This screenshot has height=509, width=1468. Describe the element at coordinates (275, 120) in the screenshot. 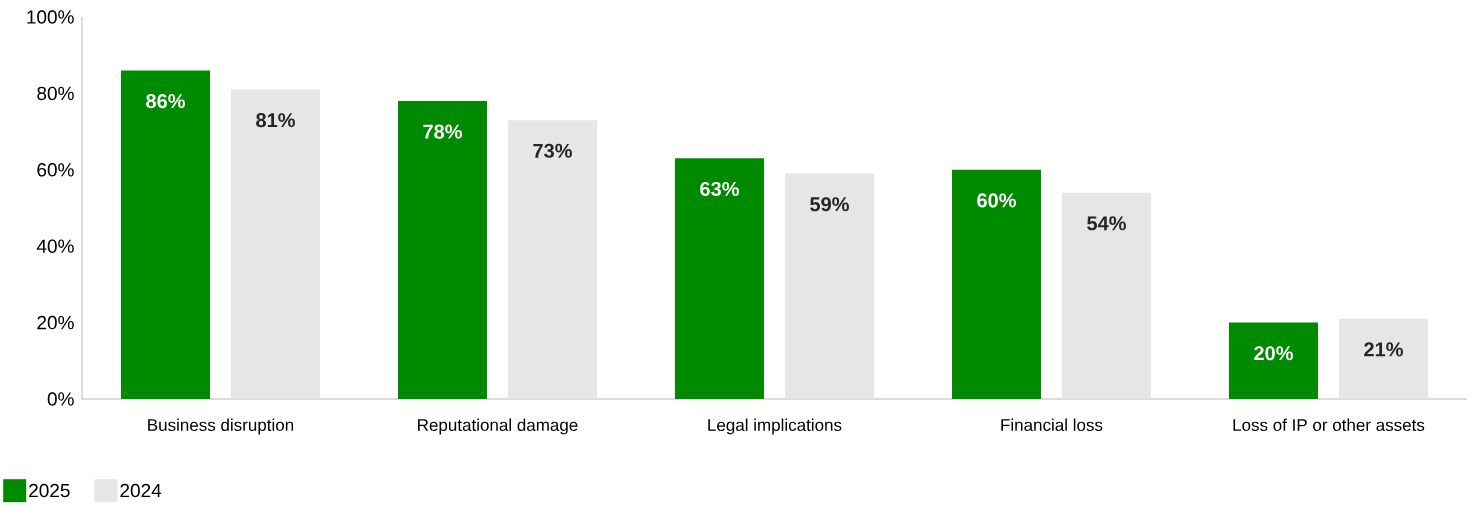

I see `data-label: 81%` at that location.